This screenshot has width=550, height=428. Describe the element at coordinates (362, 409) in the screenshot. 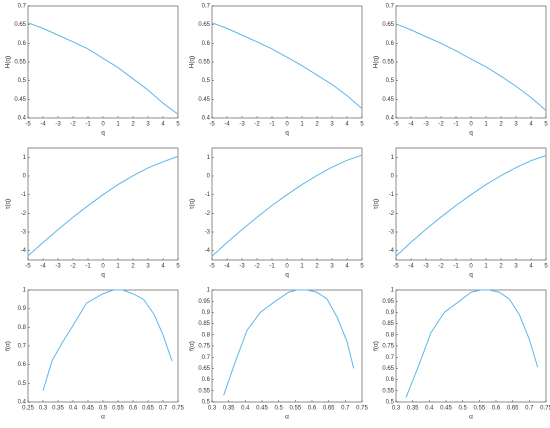

I see `x-tick-label: 0.75` at that location.